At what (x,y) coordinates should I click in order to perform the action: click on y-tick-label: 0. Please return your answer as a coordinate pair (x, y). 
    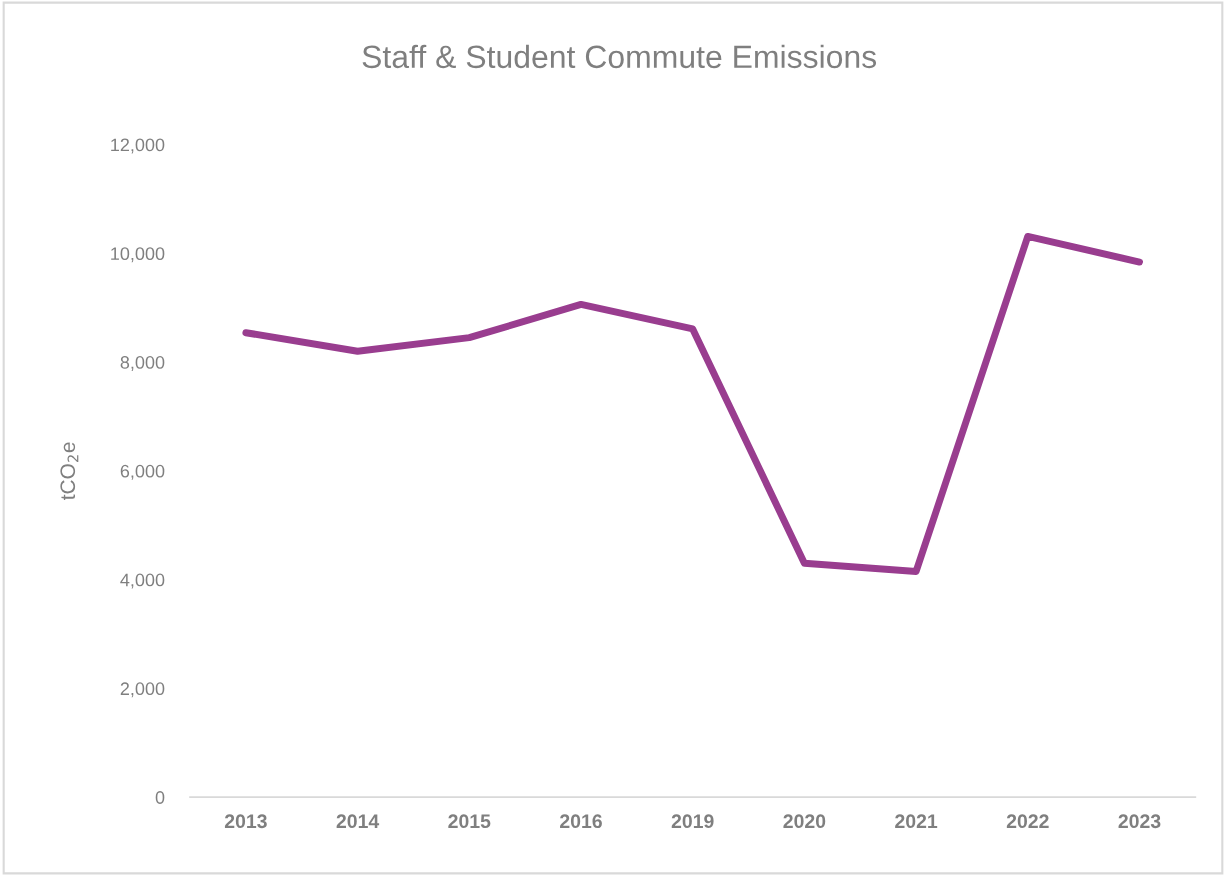
    Looking at the image, I should click on (160, 797).